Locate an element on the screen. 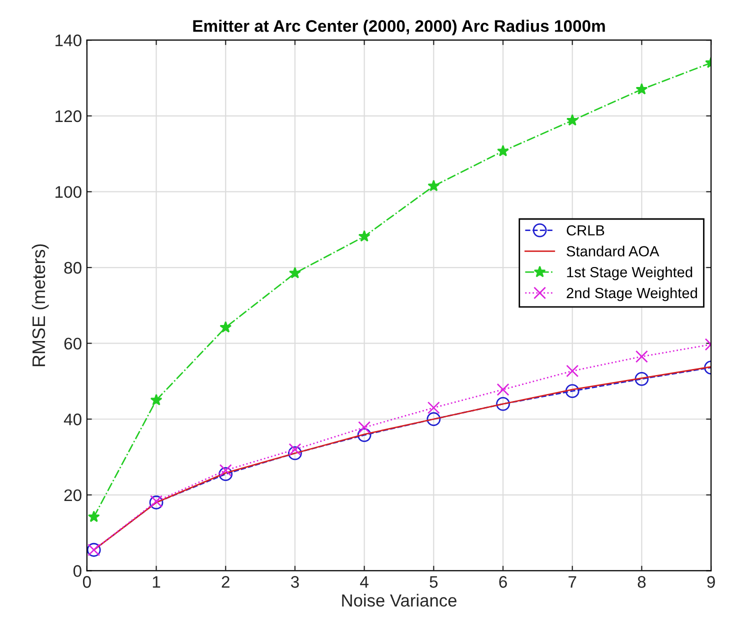 The width and height of the screenshot is (743, 617). x-tick-label: 7 is located at coordinates (572, 582).